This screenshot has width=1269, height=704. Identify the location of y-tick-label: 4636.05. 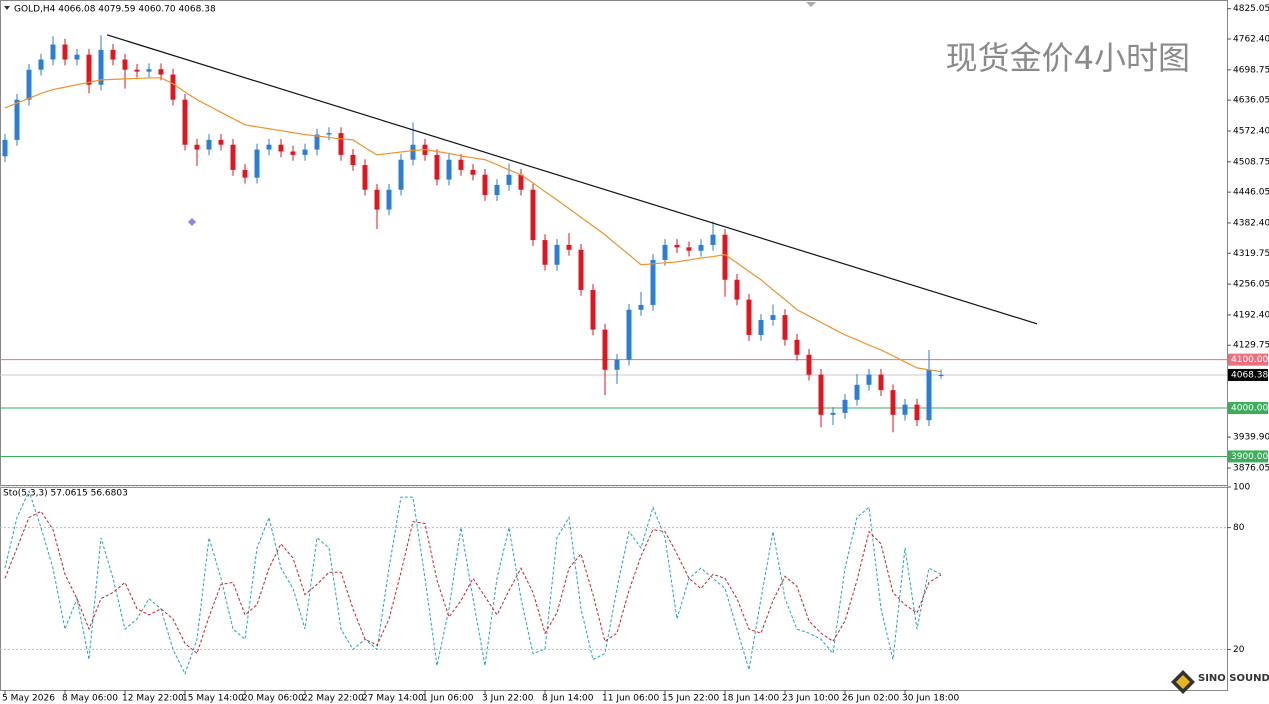
(1251, 101).